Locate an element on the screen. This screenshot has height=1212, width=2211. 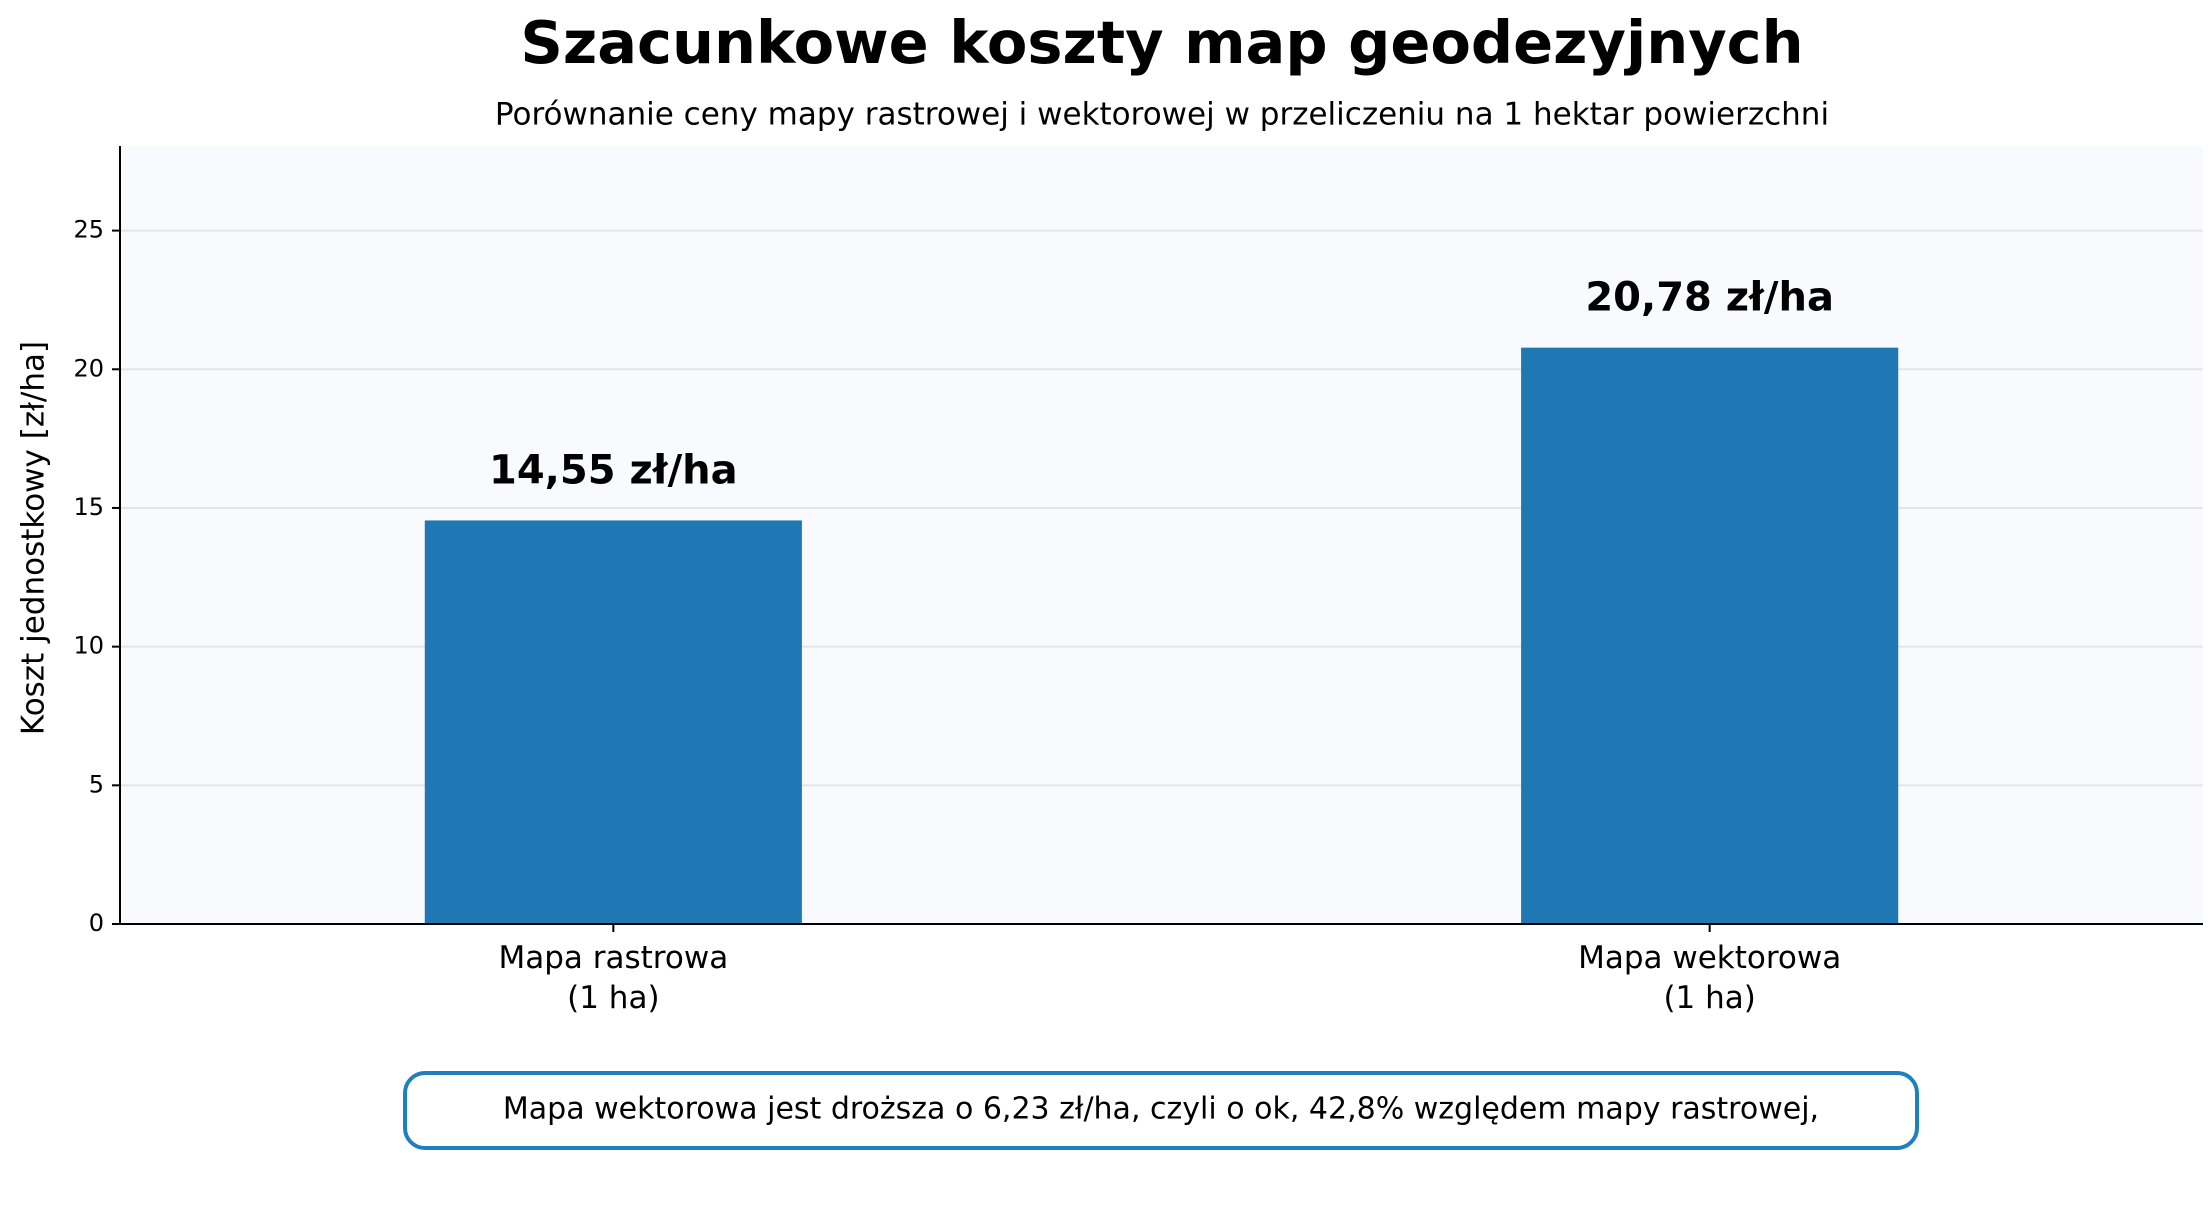
y-tick-label: 25 is located at coordinates (88, 230).